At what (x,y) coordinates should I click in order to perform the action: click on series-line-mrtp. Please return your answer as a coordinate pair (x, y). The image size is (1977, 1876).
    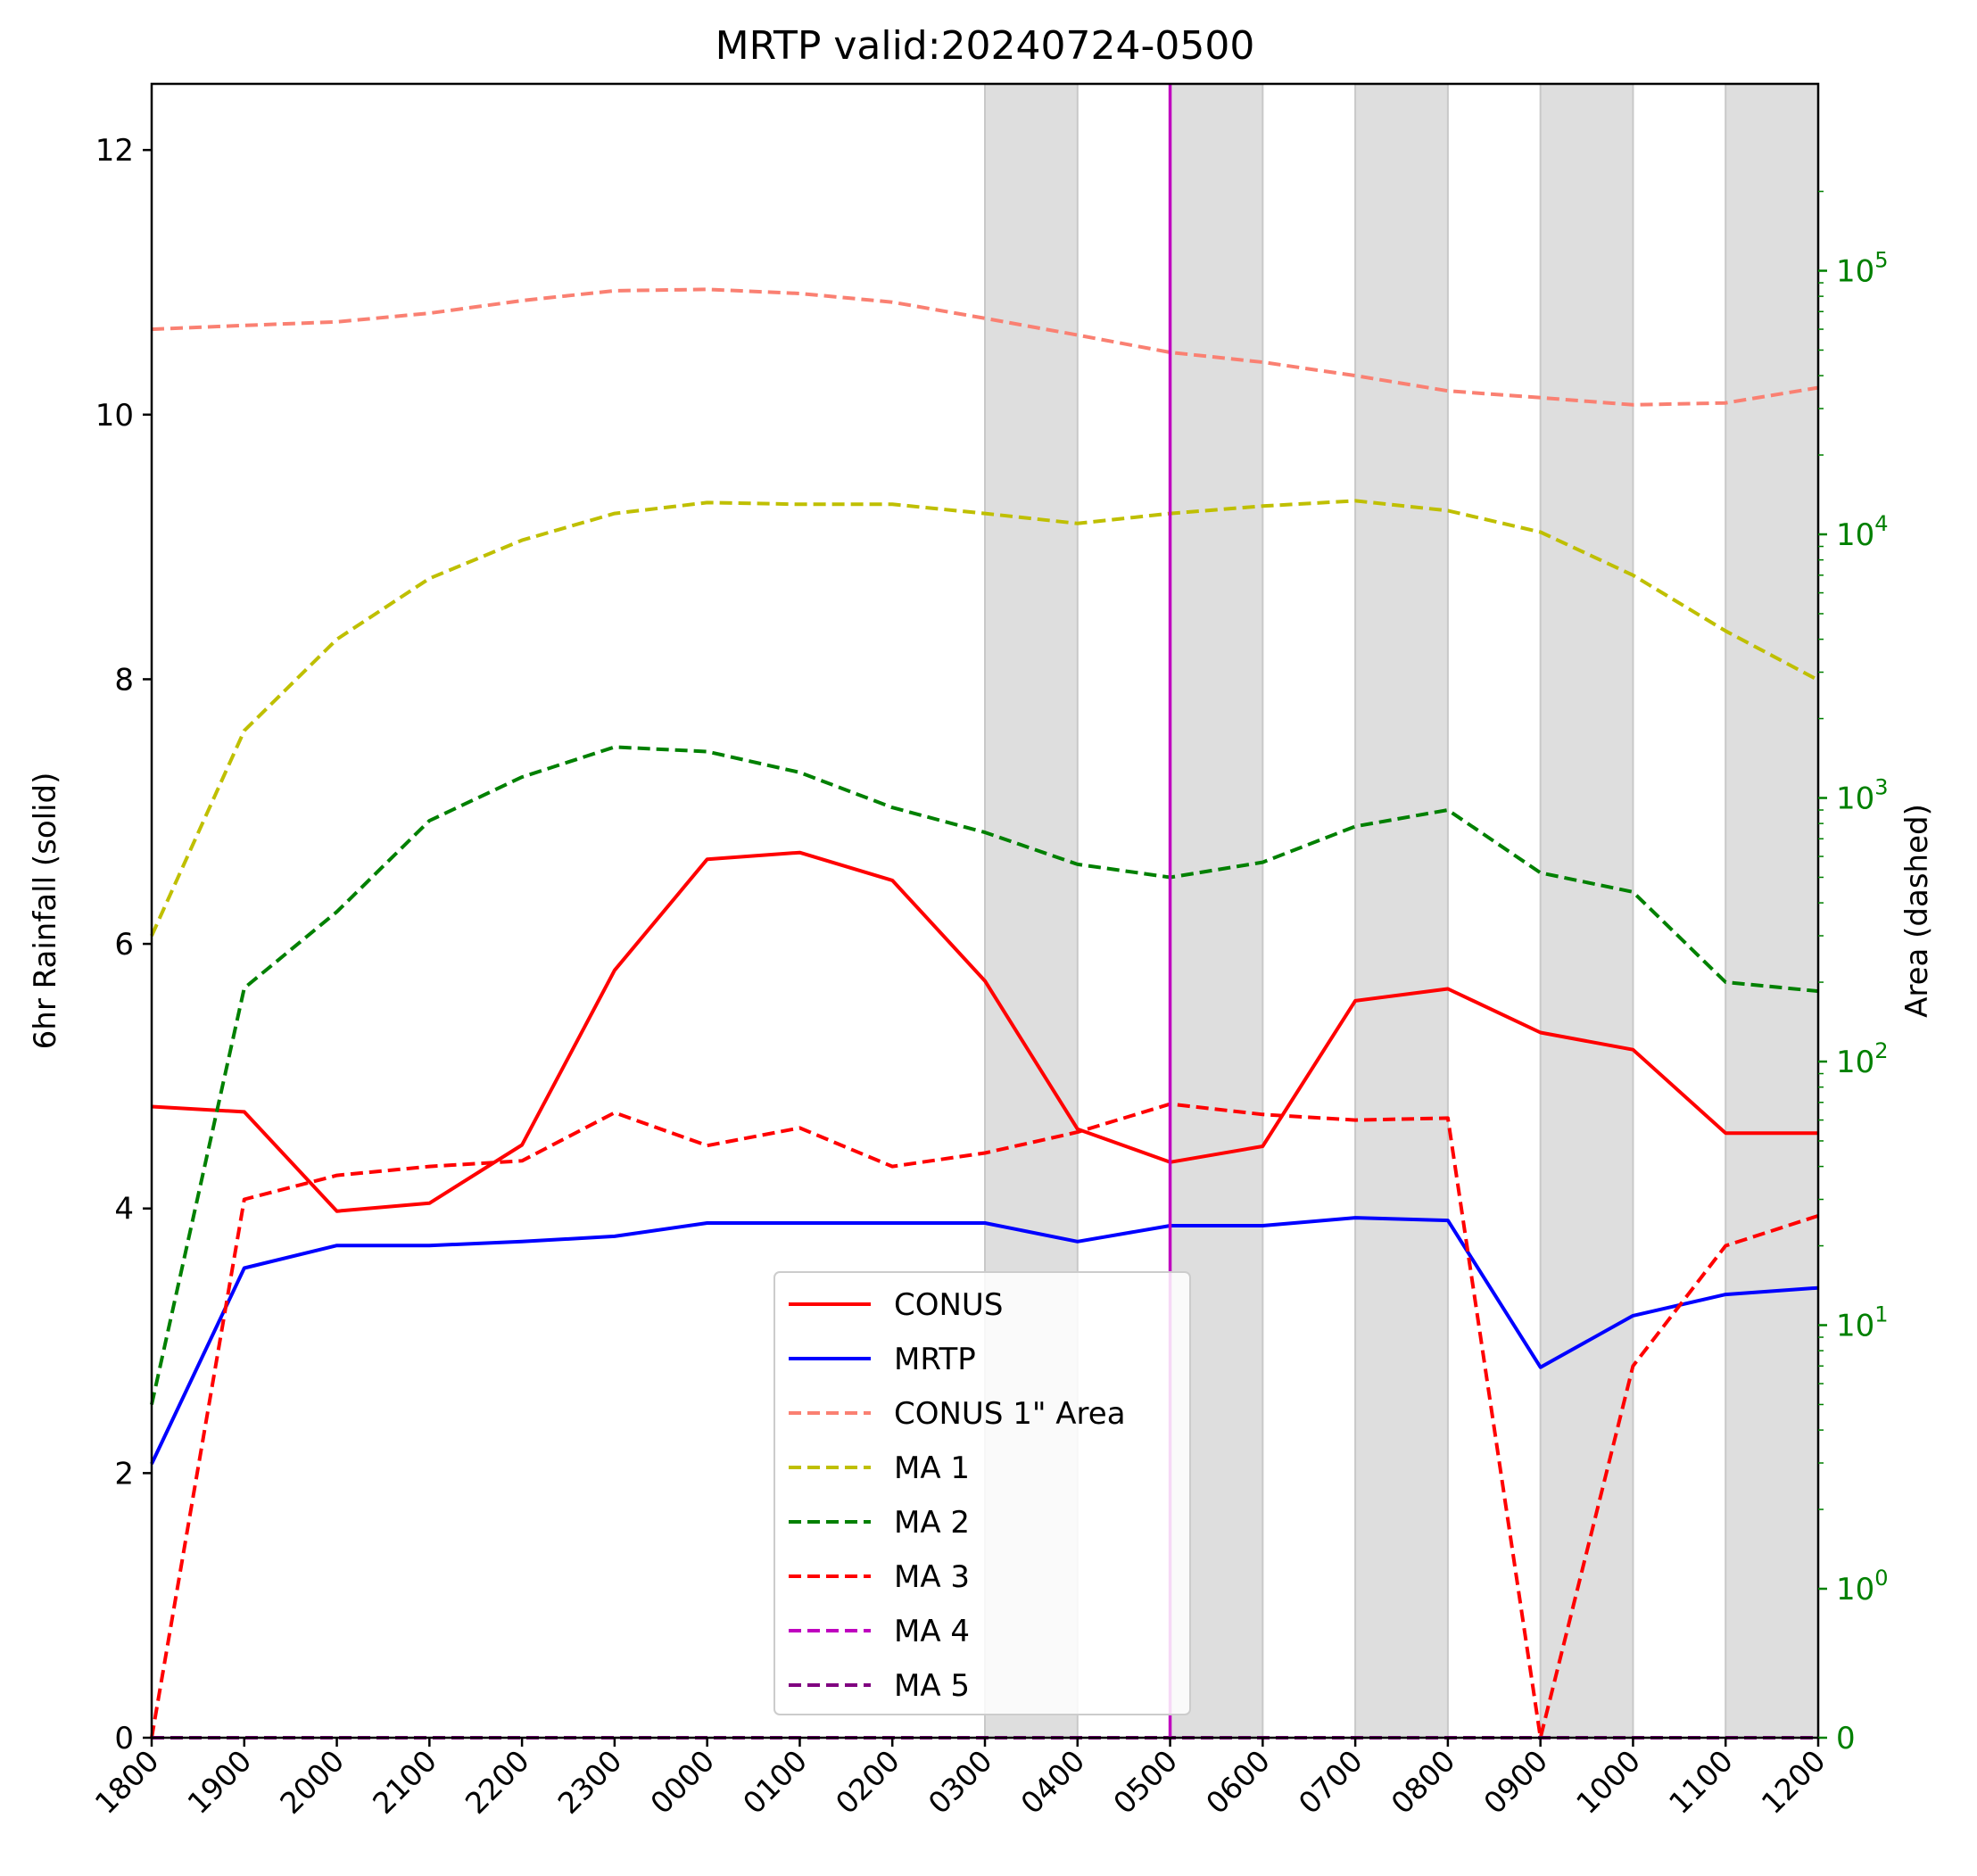
    Looking at the image, I should click on (984, 1340).